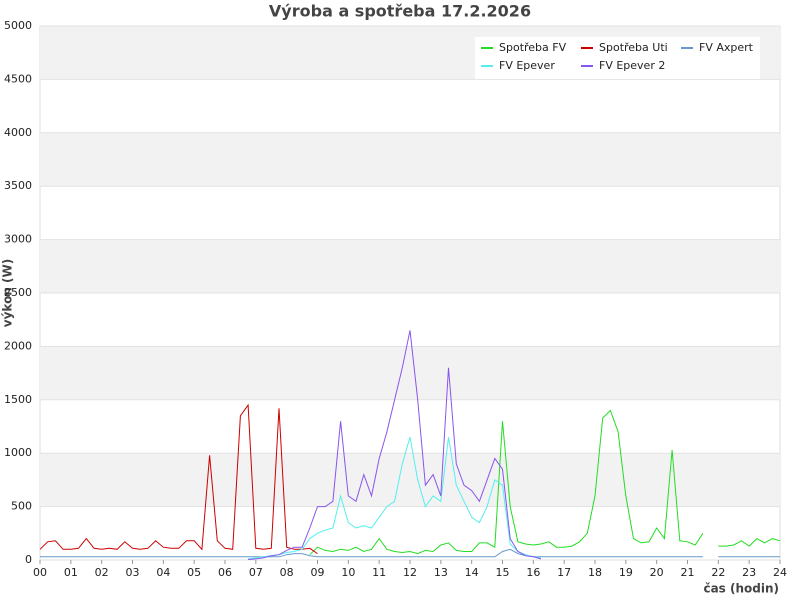 This screenshot has width=800, height=600. What do you see at coordinates (410, 572) in the screenshot?
I see `x-tick-label: 12` at bounding box center [410, 572].